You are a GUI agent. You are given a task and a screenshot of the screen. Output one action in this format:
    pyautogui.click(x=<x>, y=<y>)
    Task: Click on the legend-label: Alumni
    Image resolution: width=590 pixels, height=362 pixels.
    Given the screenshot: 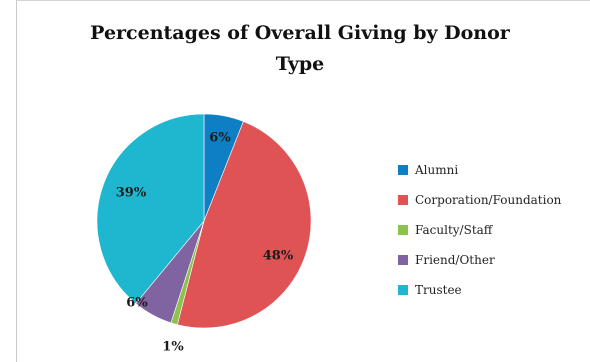 What is the action you would take?
    pyautogui.click(x=437, y=170)
    